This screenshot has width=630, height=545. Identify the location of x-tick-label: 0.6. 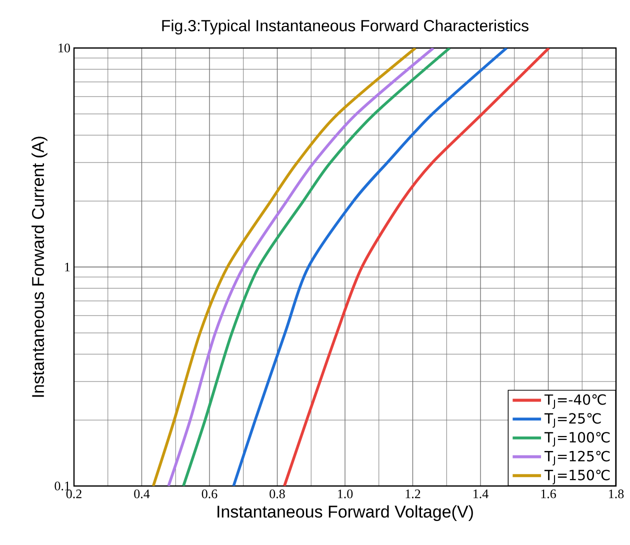
(210, 494).